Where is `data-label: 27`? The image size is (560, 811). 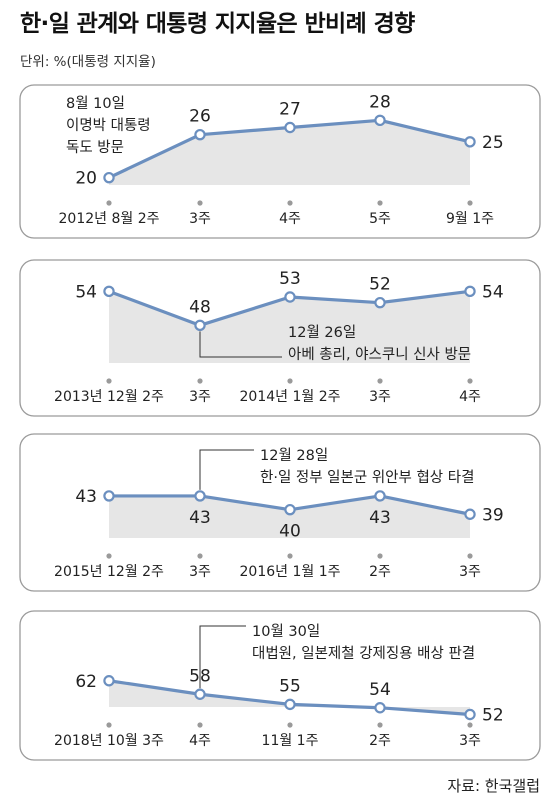 data-label: 27 is located at coordinates (290, 110).